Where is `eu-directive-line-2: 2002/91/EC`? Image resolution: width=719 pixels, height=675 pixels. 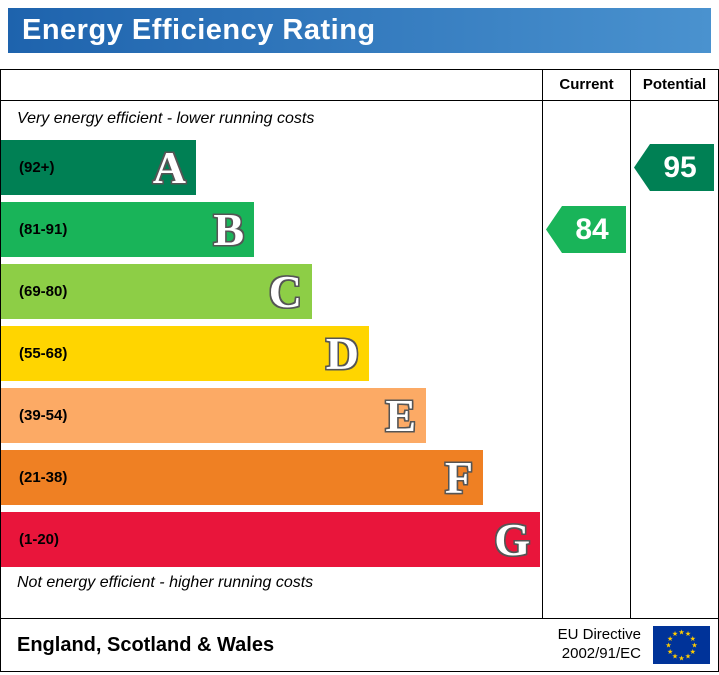
eu-directive-line-2: 2002/91/EC is located at coordinates (601, 653).